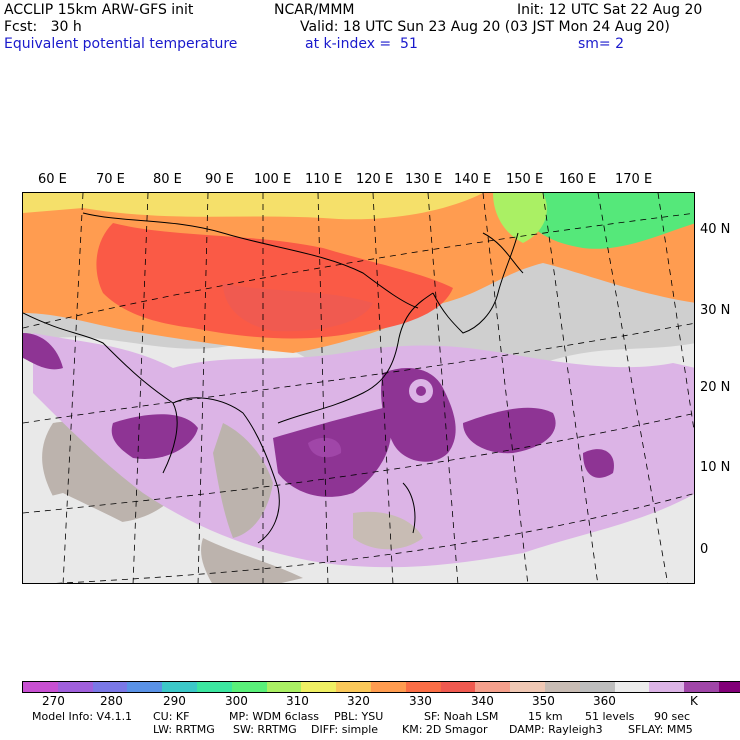 The height and width of the screenshot is (740, 740). Describe the element at coordinates (715, 229) in the screenshot. I see `lat-label: 40 N` at that location.